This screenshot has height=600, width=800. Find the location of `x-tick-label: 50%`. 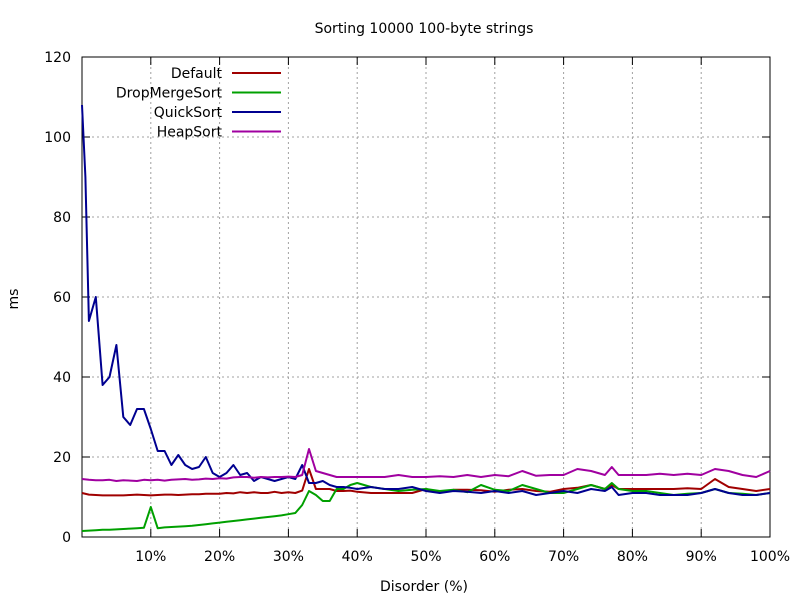

x-tick-label: 50% is located at coordinates (425, 557).